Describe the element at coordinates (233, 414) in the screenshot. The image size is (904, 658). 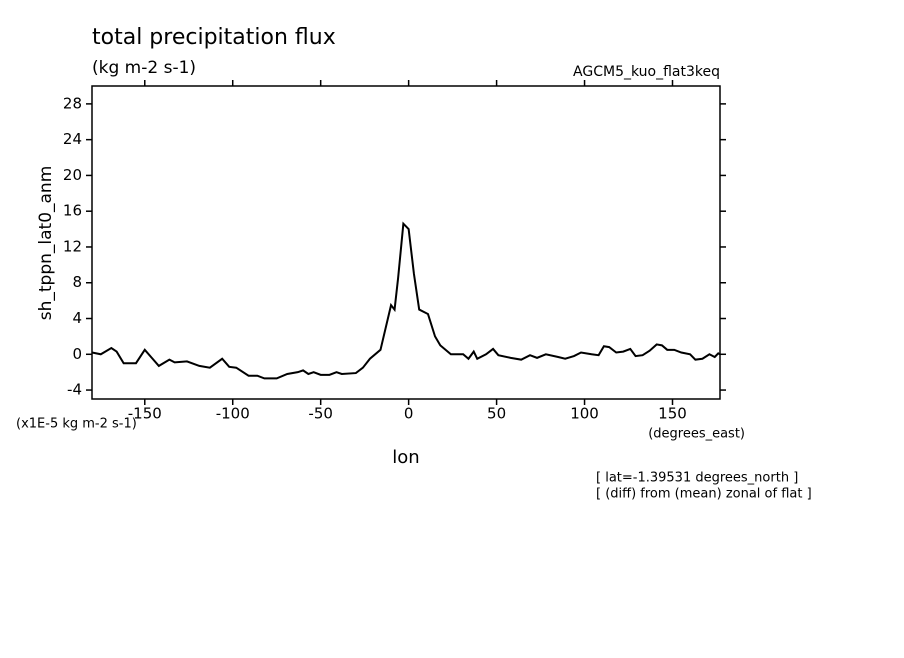
I see `x-tick-label: -100` at that location.